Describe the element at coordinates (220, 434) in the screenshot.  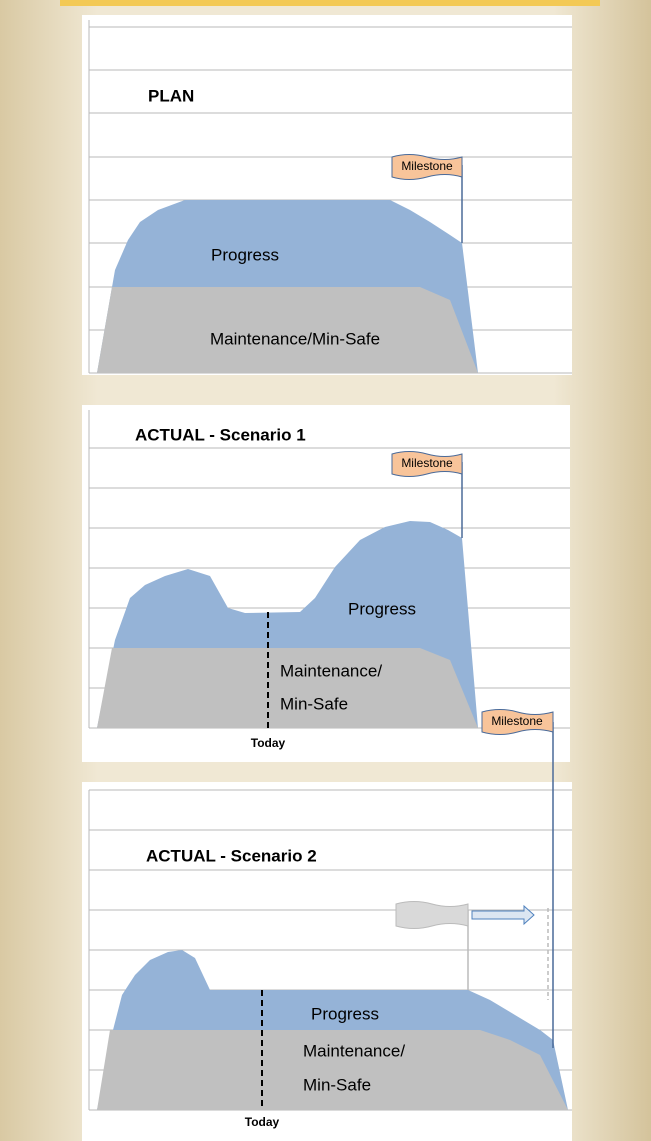
I see `panel-title: ACTUAL - Scenario 1` at that location.